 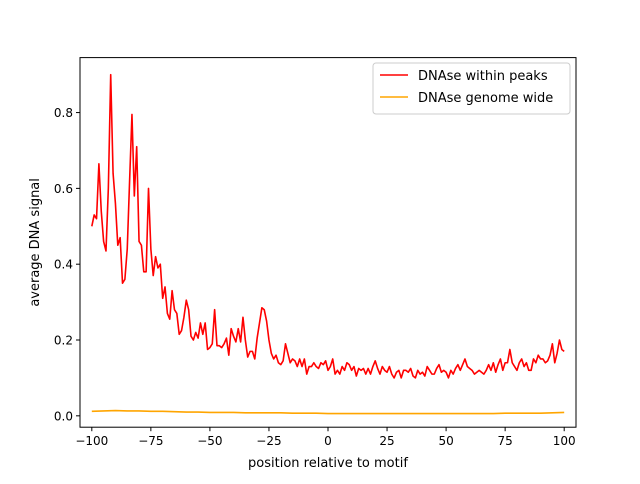 I want to click on y-tick-label: 0.8, so click(x=63, y=113).